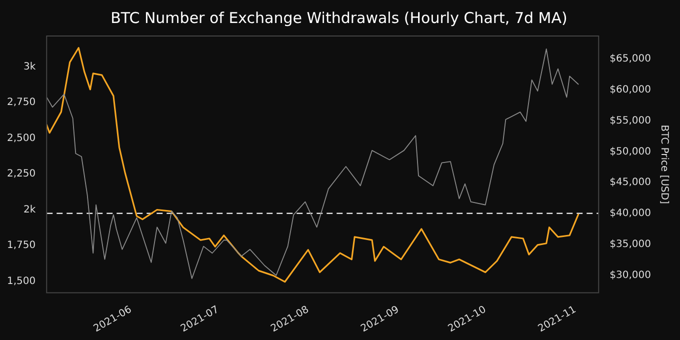 The image size is (680, 340). I want to click on y2-axis-title: BTC Price [USD], so click(664, 164).